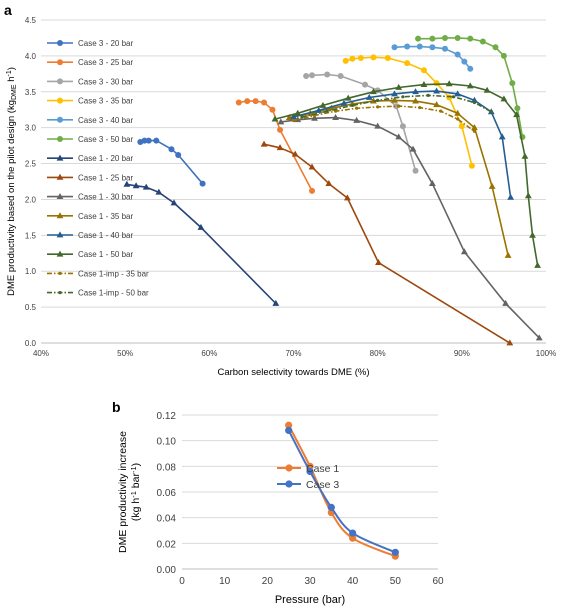 The image size is (567, 611). What do you see at coordinates (31, 271) in the screenshot?
I see `chart-a-y-tick-label: 1.0` at bounding box center [31, 271].